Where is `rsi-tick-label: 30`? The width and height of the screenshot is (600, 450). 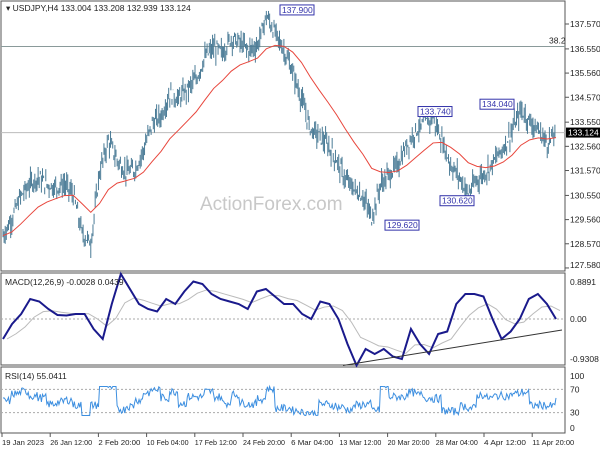 rsi-tick-label: 30 is located at coordinates (575, 413).